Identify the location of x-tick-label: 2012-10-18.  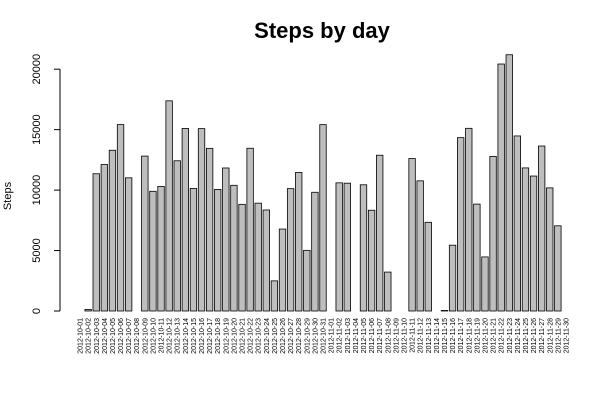
(218, 336).